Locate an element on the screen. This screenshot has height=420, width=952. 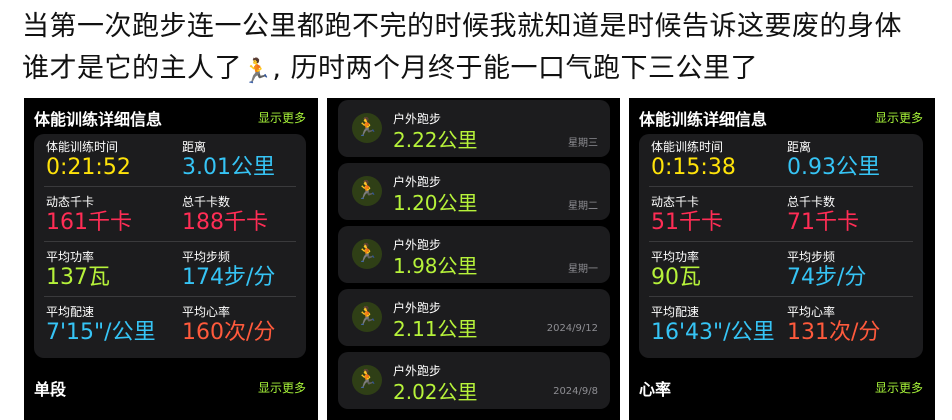
workout-date: 星期三 is located at coordinates (583, 141).